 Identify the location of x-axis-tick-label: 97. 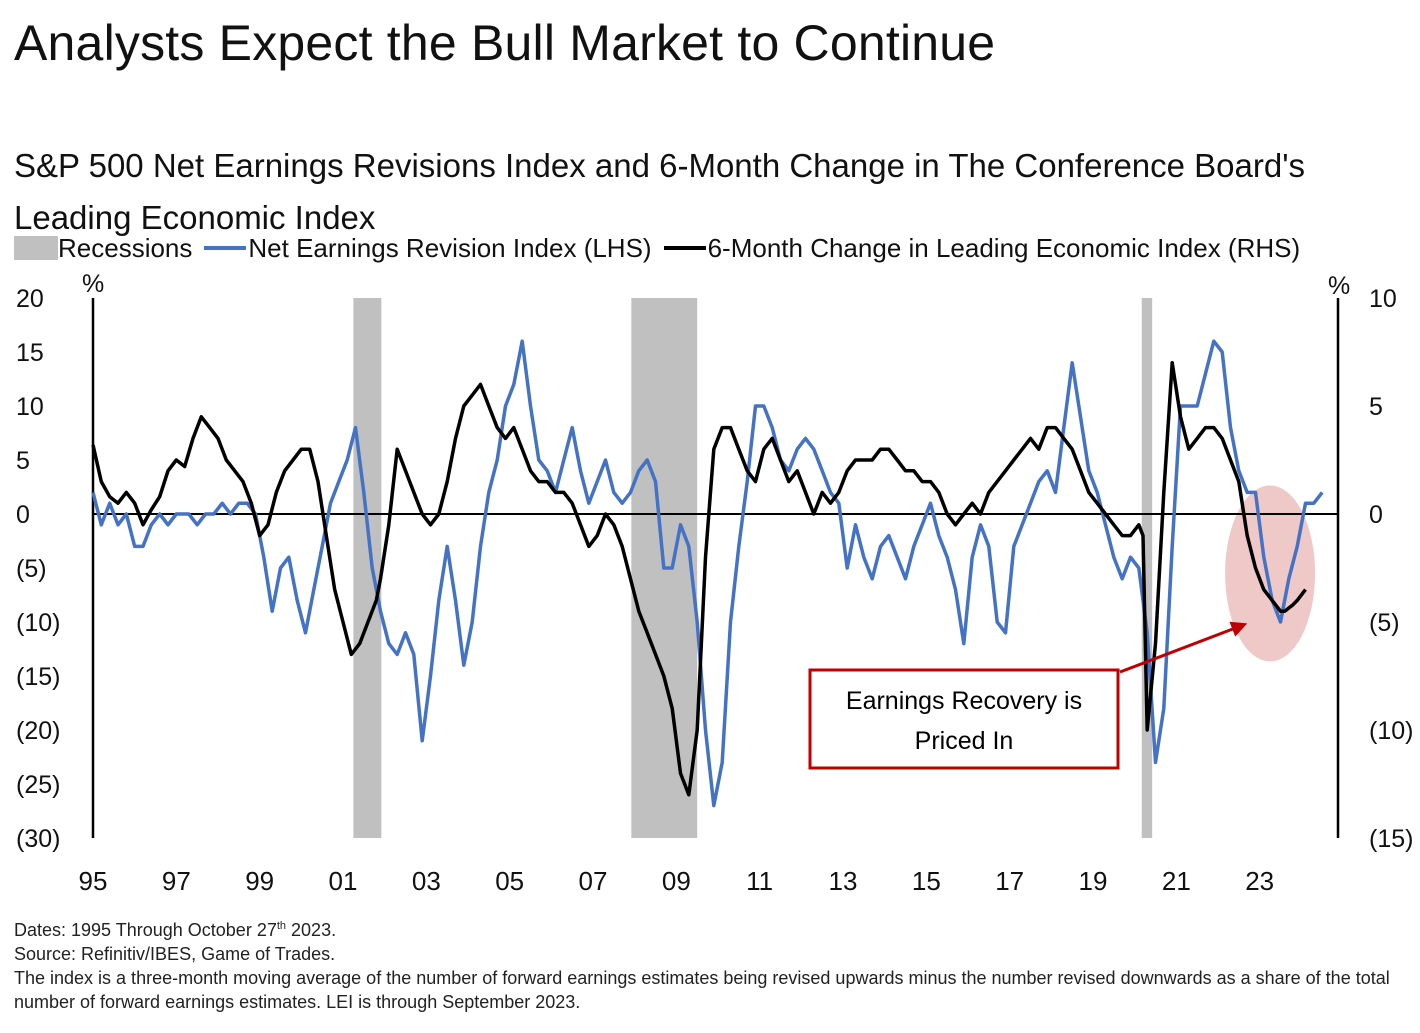
(176, 881).